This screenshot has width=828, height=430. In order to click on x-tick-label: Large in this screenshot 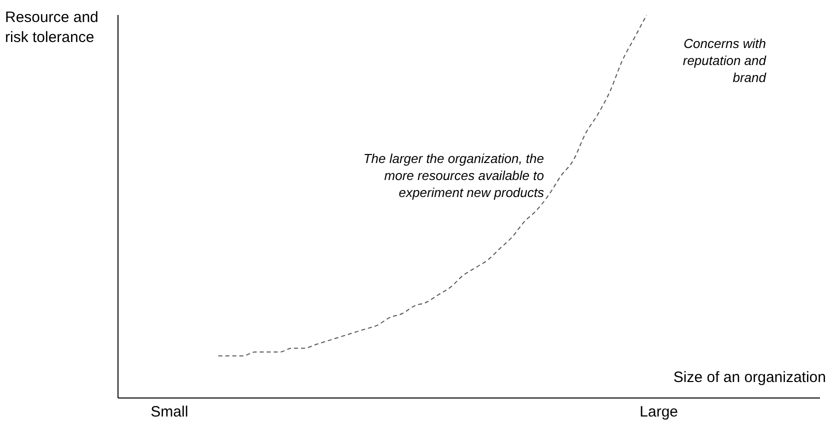, I will do `click(659, 412)`.